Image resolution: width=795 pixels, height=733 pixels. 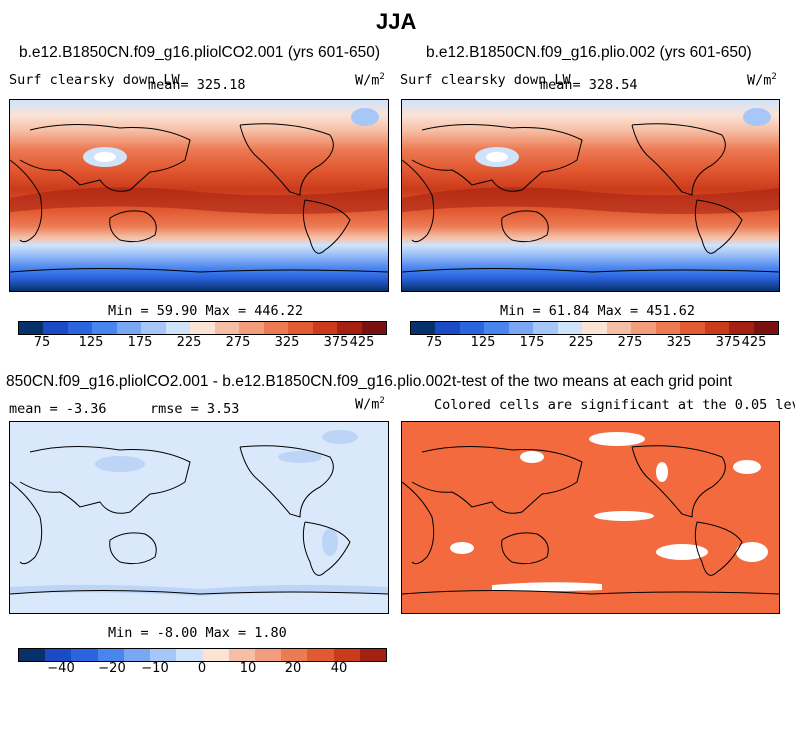 I want to click on panel2-colorbar, so click(x=594, y=328).